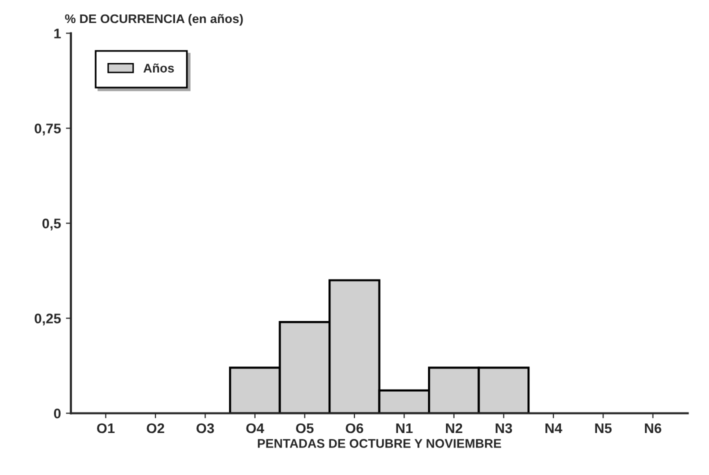  I want to click on y-tick-label: 0,25, so click(47, 320).